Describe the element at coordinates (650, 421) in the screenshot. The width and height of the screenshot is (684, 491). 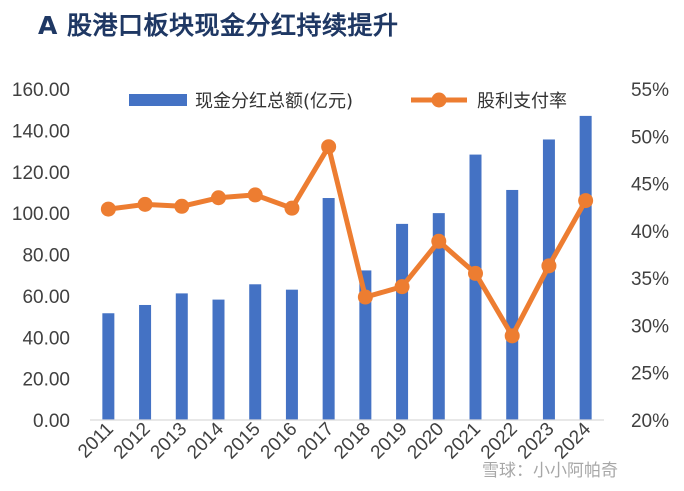
I see `right-tick-label: 20%` at that location.